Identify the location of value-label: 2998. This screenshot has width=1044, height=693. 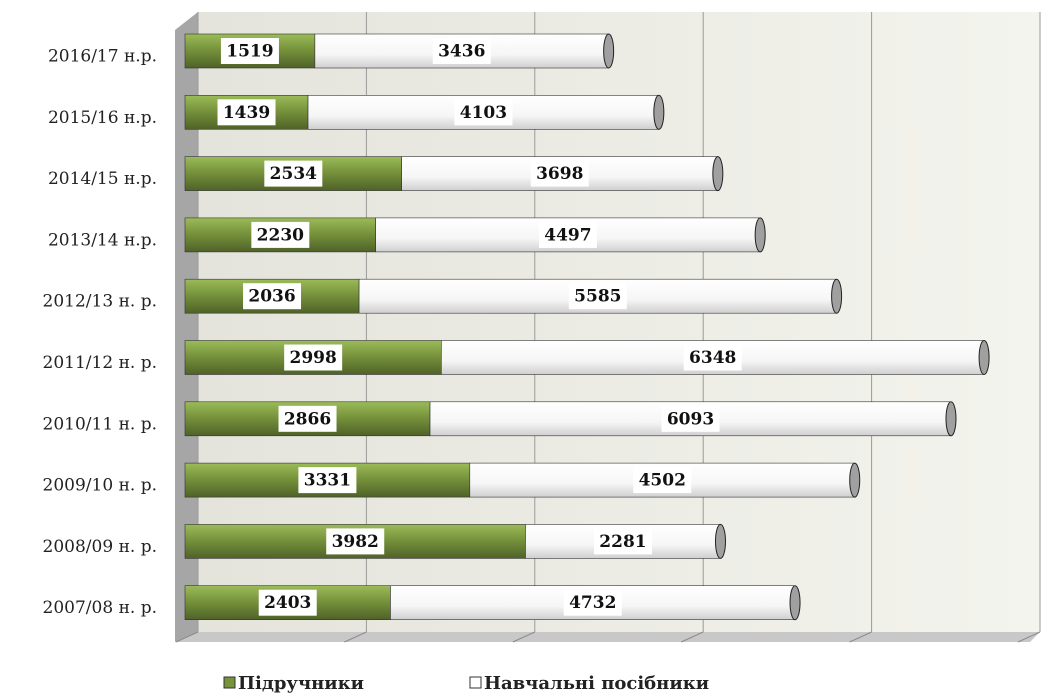
(313, 358).